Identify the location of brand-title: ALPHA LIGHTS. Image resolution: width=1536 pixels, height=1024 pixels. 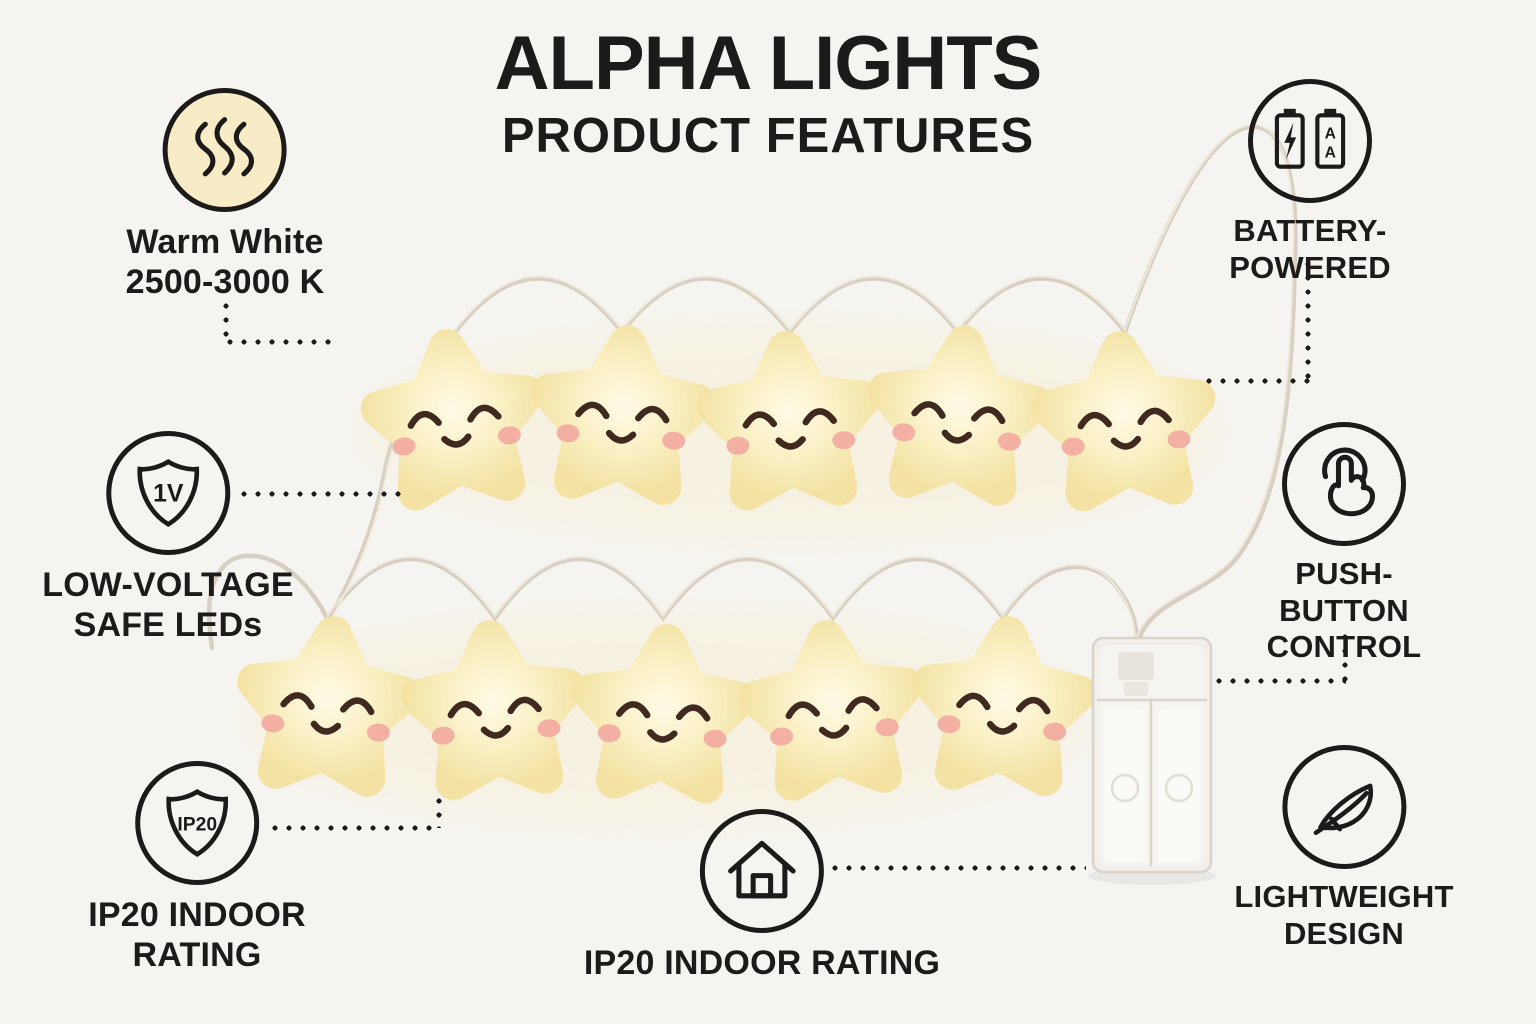
(768, 63).